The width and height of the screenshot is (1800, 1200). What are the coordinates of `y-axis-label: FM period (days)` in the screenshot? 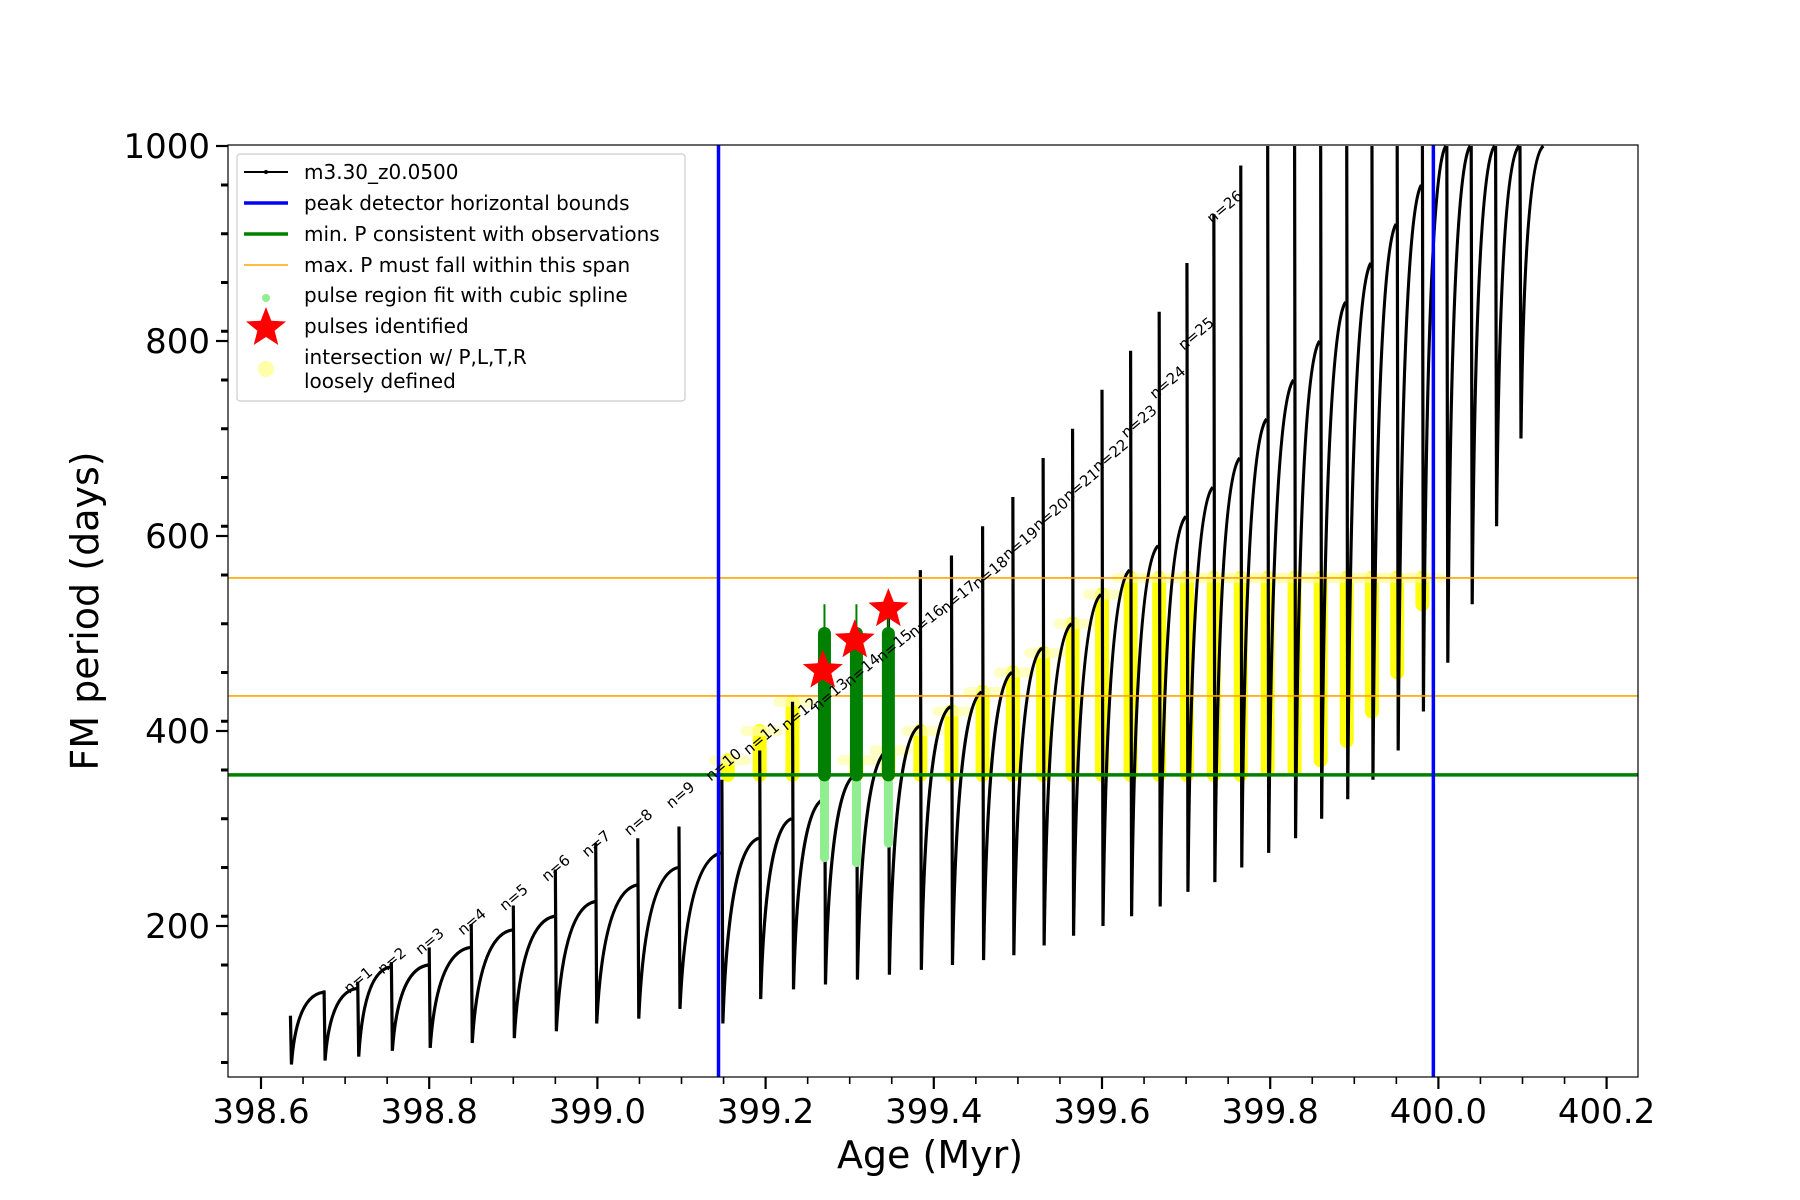 It's located at (85, 610).